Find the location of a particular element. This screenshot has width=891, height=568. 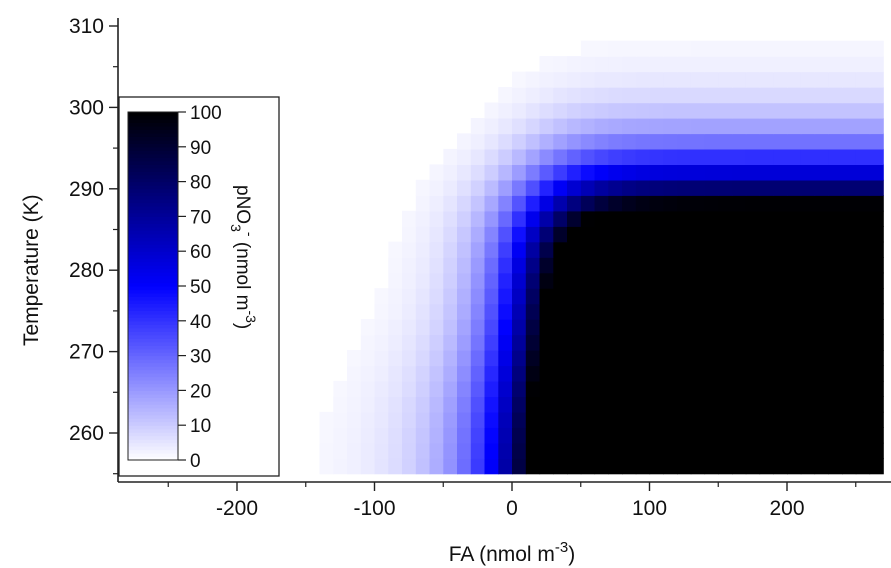

colorbar-tick-label-70: 70 is located at coordinates (200, 217).